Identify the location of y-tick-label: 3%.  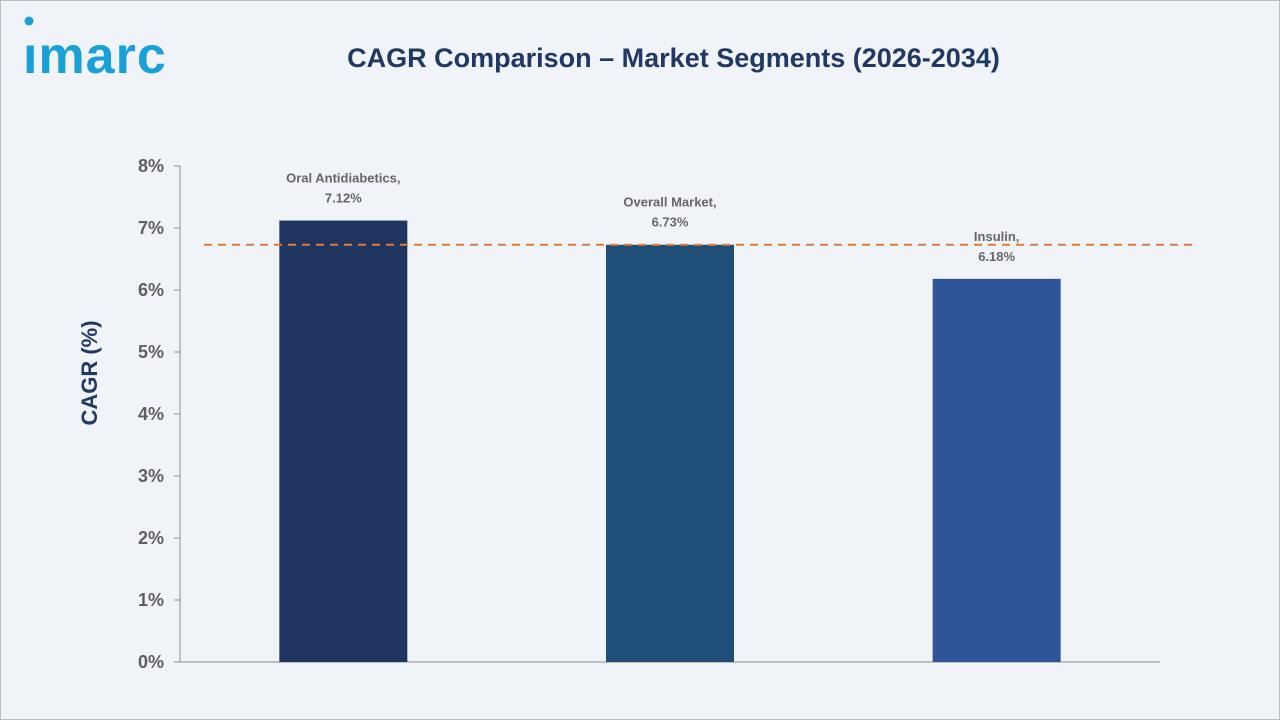
(151, 476).